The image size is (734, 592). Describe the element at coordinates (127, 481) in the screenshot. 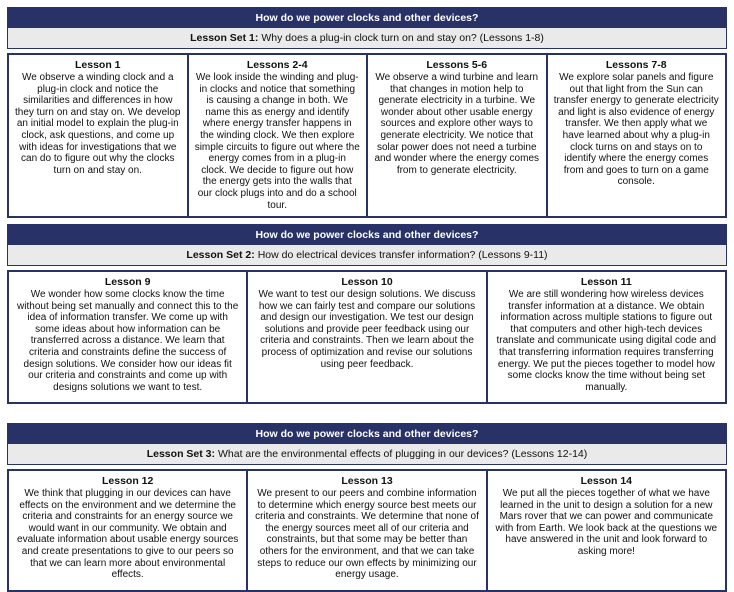

I see `lesson-title: Lesson 12` at that location.